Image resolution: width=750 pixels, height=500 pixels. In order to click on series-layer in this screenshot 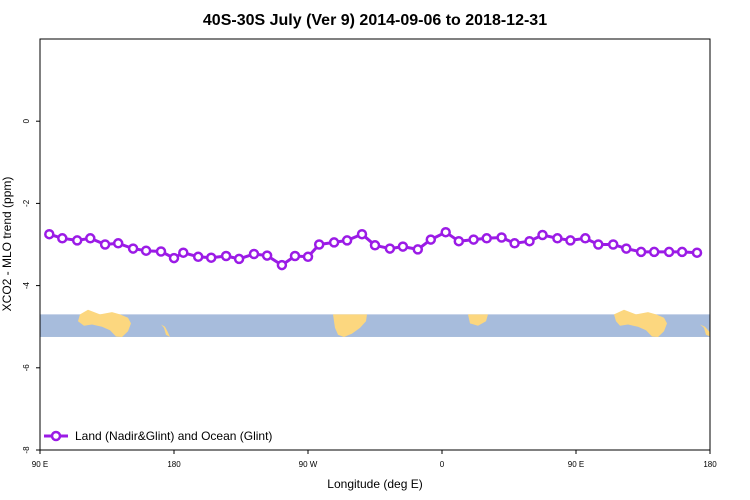, I will do `click(373, 248)`.